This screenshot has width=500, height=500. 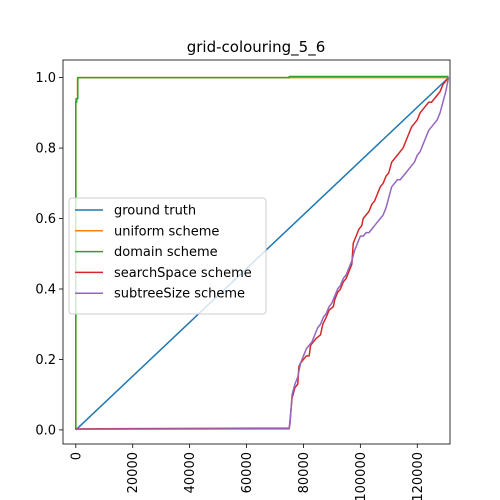 I want to click on y-tick-label: 0.6, so click(x=45, y=219).